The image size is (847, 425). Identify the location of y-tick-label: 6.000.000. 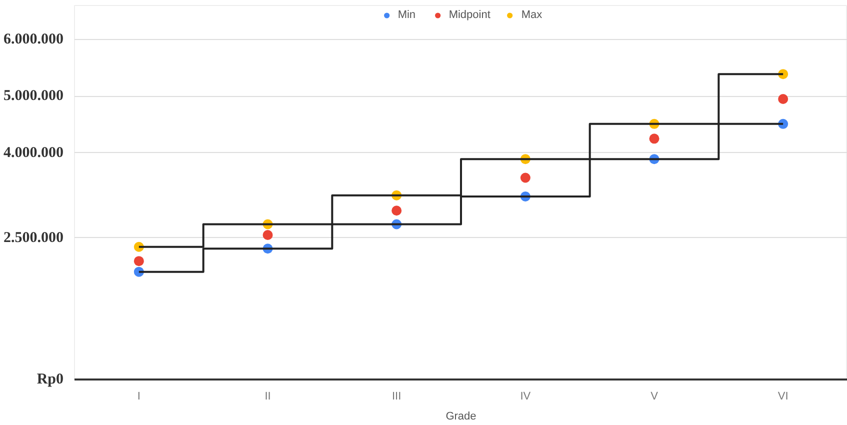
(34, 40).